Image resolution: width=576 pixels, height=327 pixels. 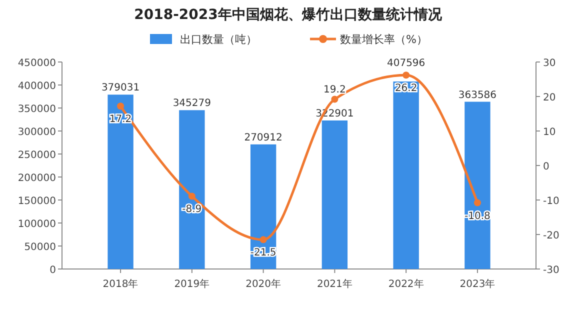 I want to click on y-tick-label: 350000, so click(x=37, y=109).